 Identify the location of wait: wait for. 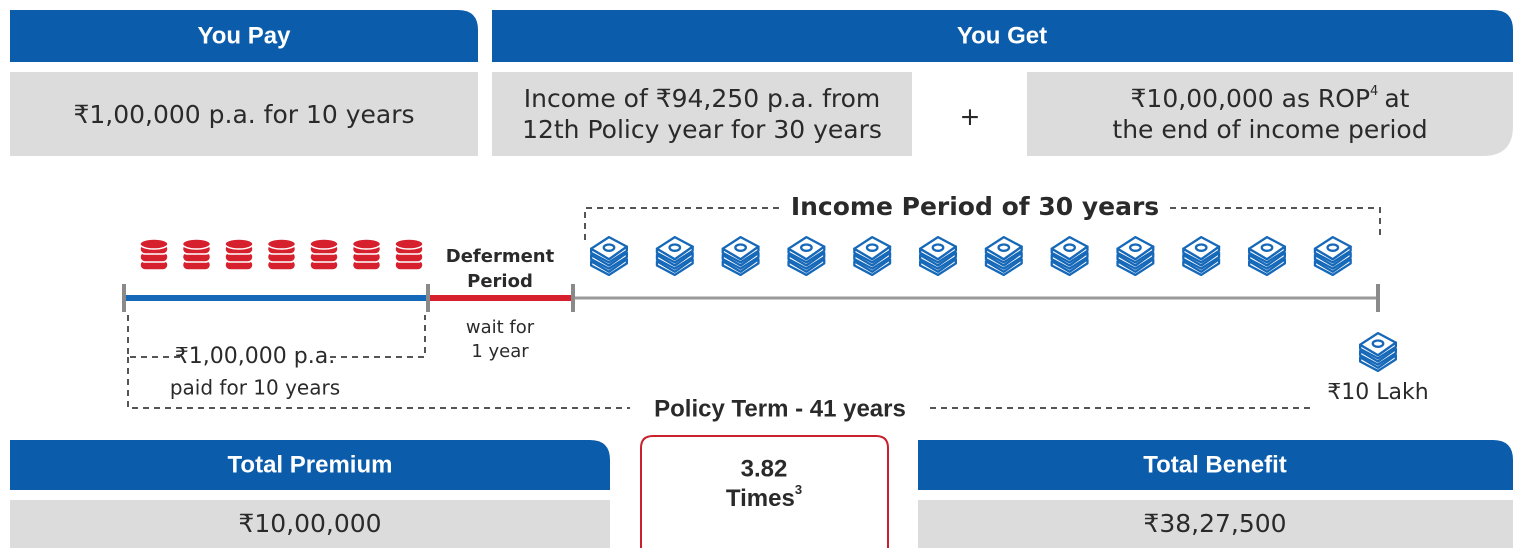
(500, 327).